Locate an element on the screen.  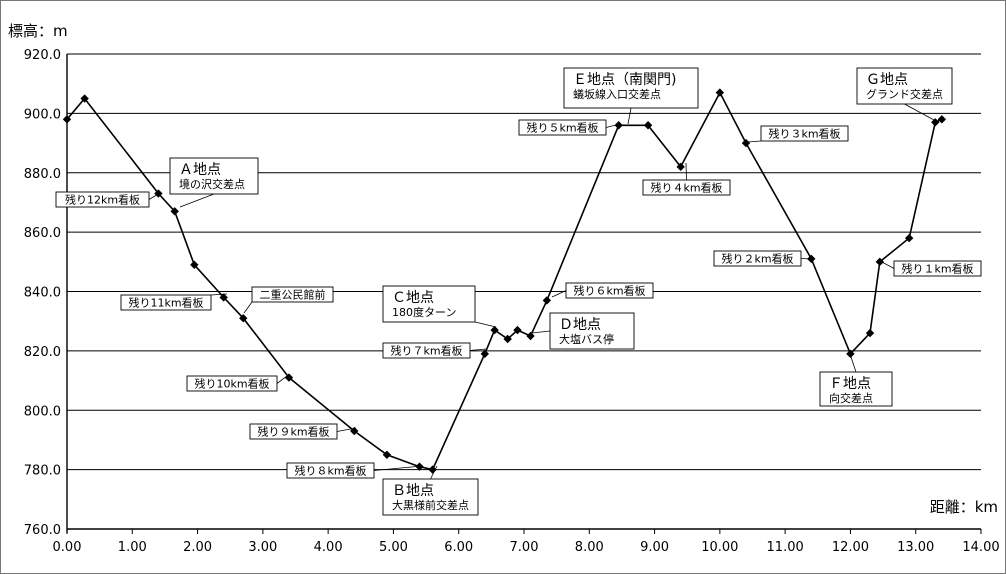
callout-label: 残り５km看板 is located at coordinates (562, 128).